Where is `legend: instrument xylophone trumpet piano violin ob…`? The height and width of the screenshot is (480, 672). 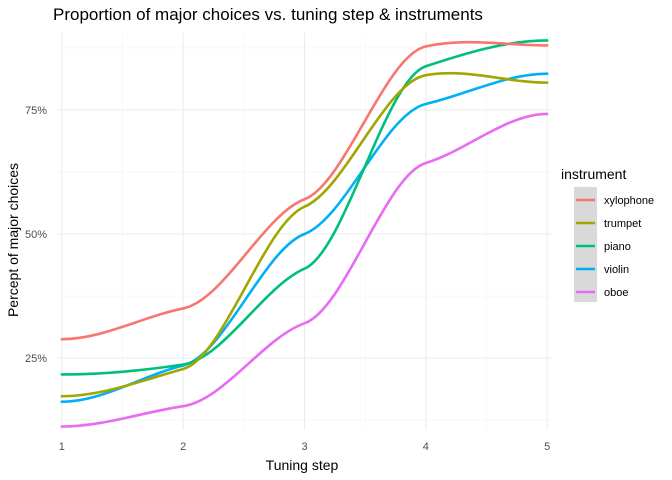 legend: instrument xylophone trumpet piano violin ob… is located at coordinates (607, 234).